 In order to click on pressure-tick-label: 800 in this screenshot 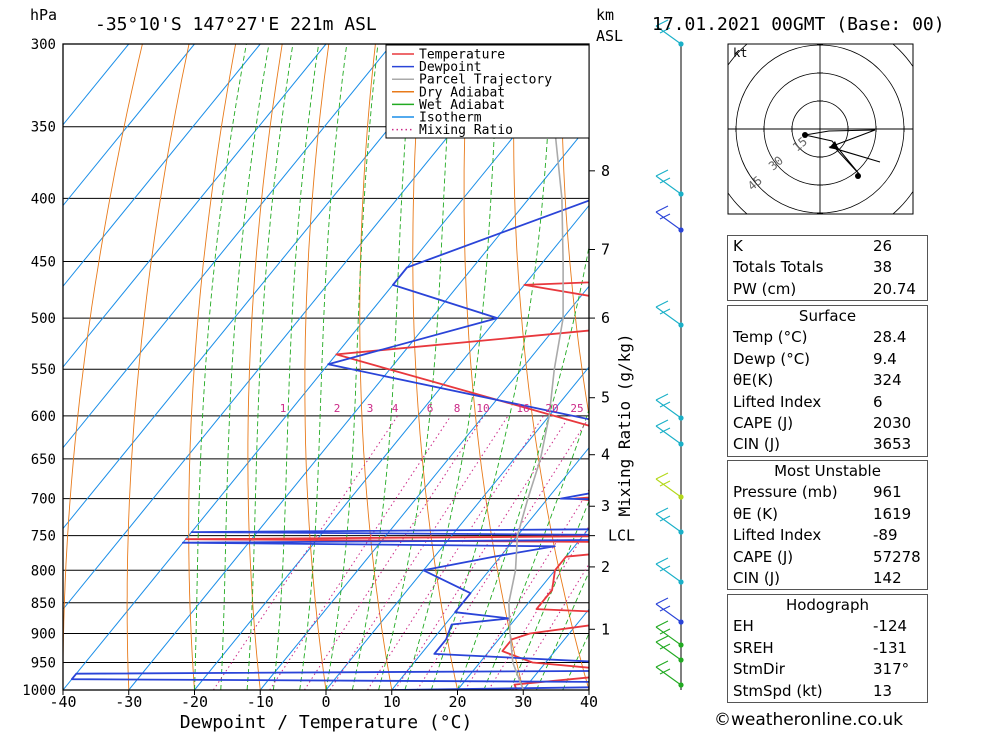, I will do `click(43, 571)`.